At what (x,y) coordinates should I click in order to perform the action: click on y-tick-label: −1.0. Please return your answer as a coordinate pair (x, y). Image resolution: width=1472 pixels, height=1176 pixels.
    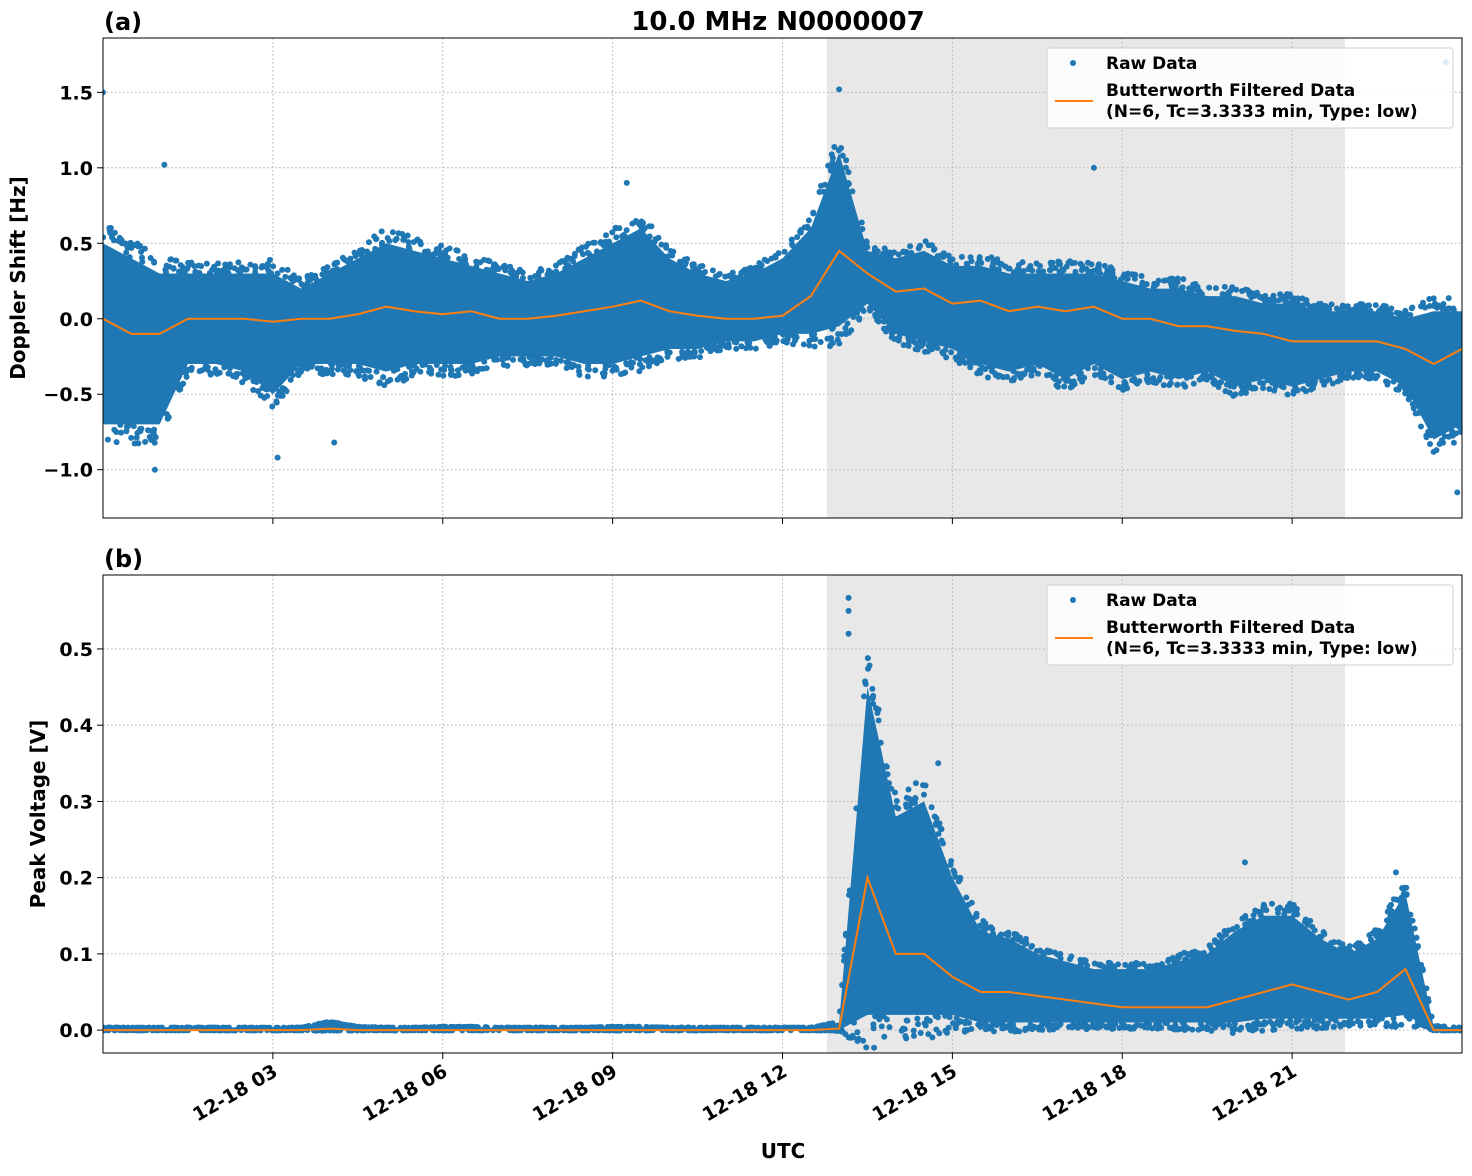
    Looking at the image, I should click on (68, 471).